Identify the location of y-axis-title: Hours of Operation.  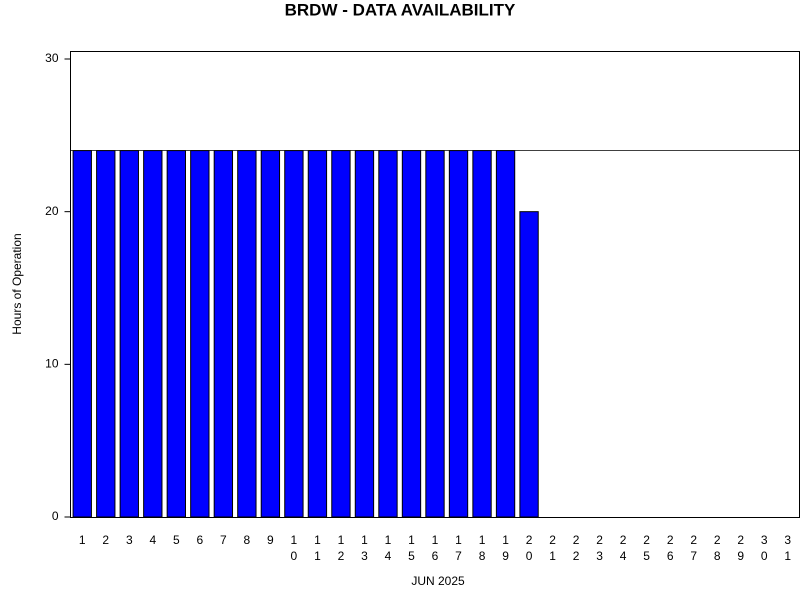
(17, 283).